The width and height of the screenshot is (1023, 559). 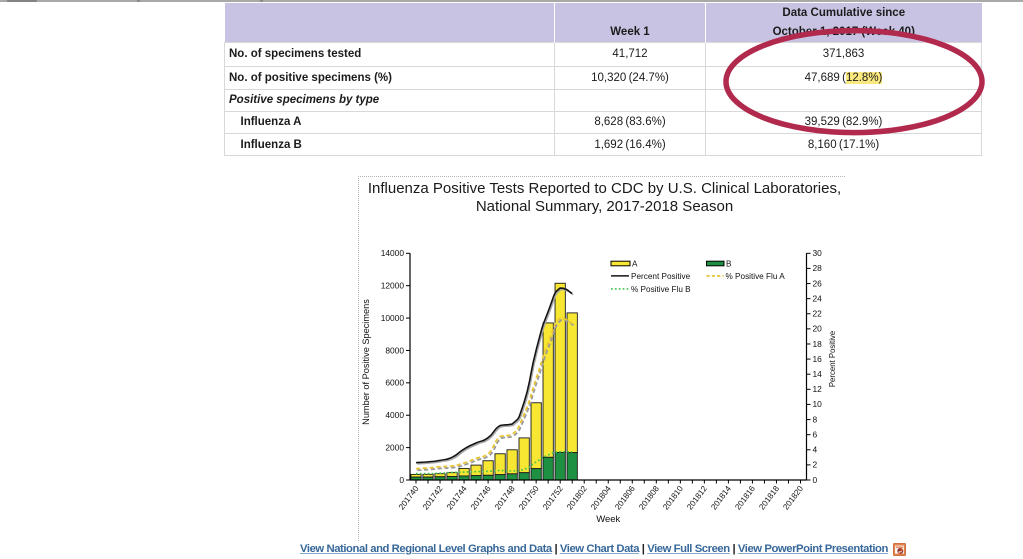 What do you see at coordinates (818, 283) in the screenshot?
I see `svg-text: 26` at bounding box center [818, 283].